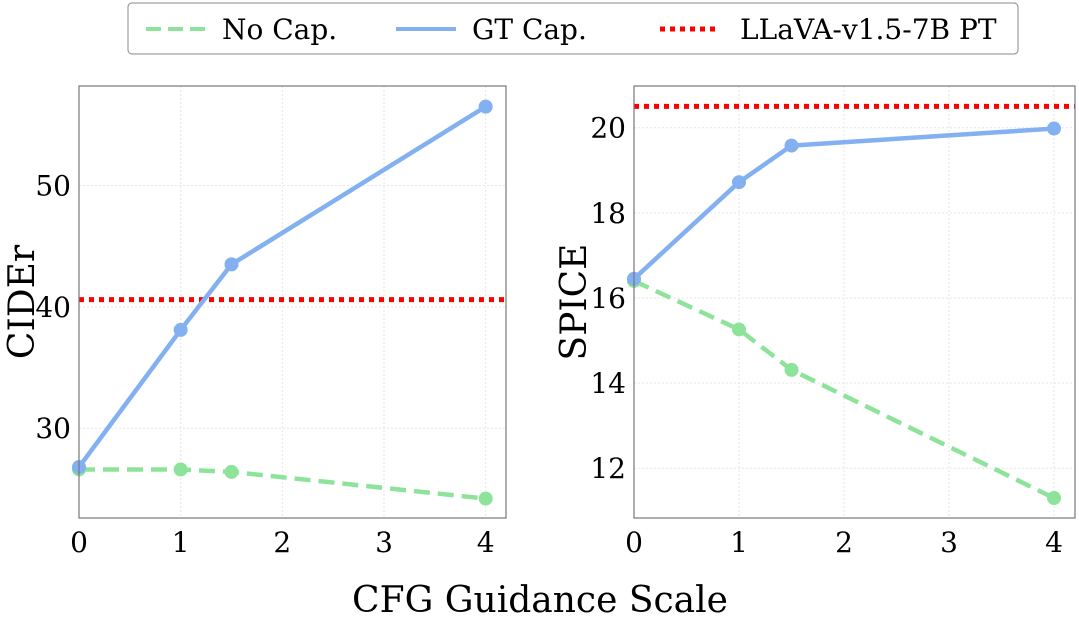 Image resolution: width=1079 pixels, height=624 pixels. Describe the element at coordinates (608, 383) in the screenshot. I see `y-tick-label: 14` at that location.